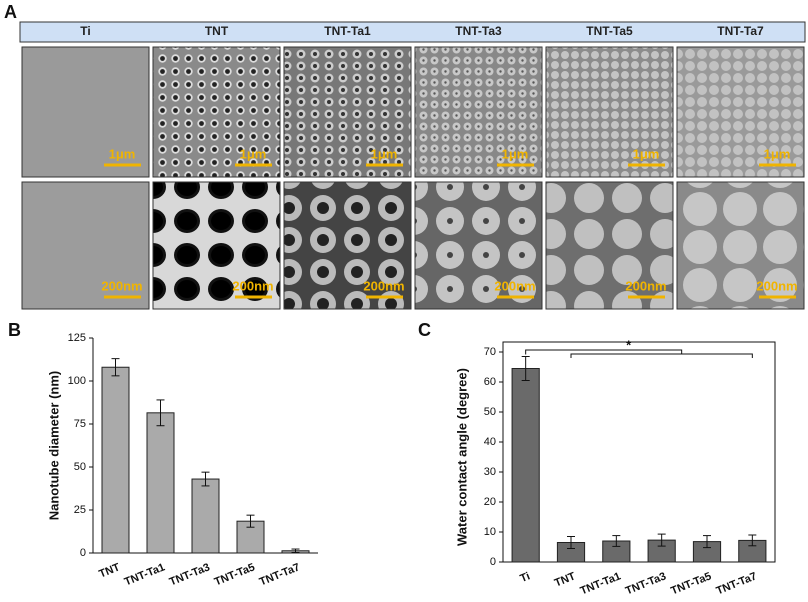  Describe the element at coordinates (80, 424) in the screenshot. I see `y-tick-label: 75` at that location.